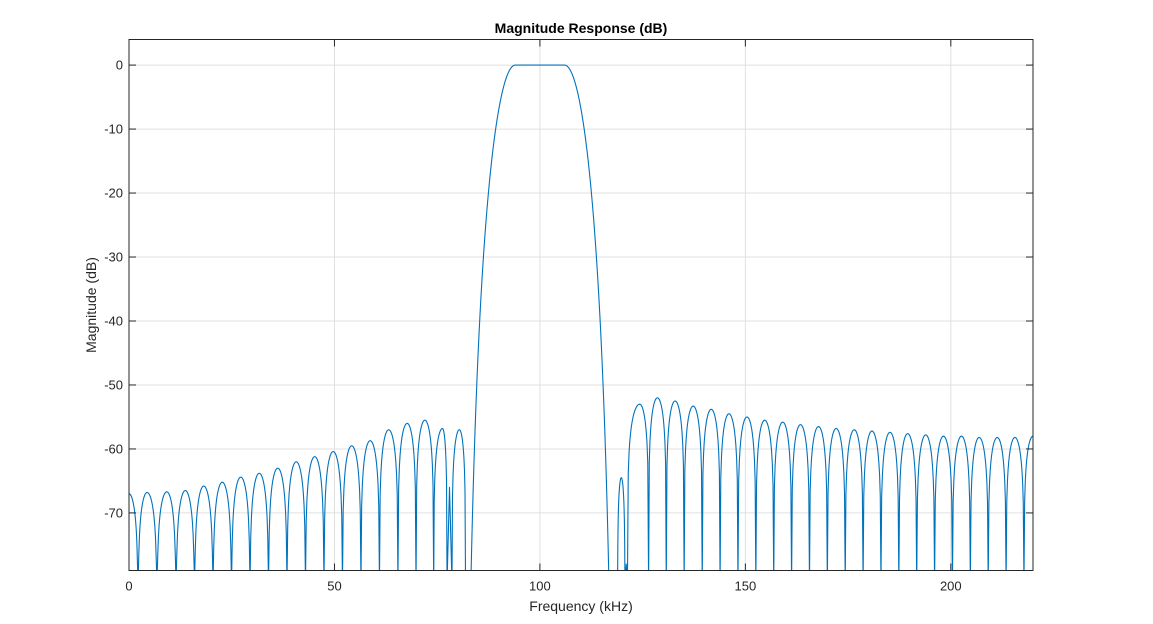 The image size is (1153, 624). I want to click on x-tick-label: 50, so click(334, 586).